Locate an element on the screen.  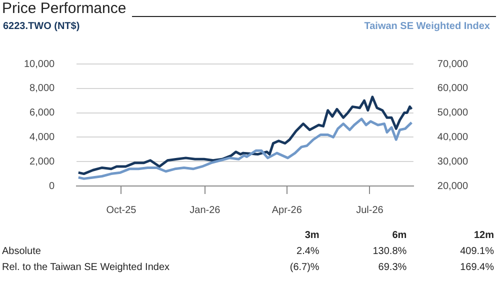
y2-tick-label: 50,000 is located at coordinates (452, 113).